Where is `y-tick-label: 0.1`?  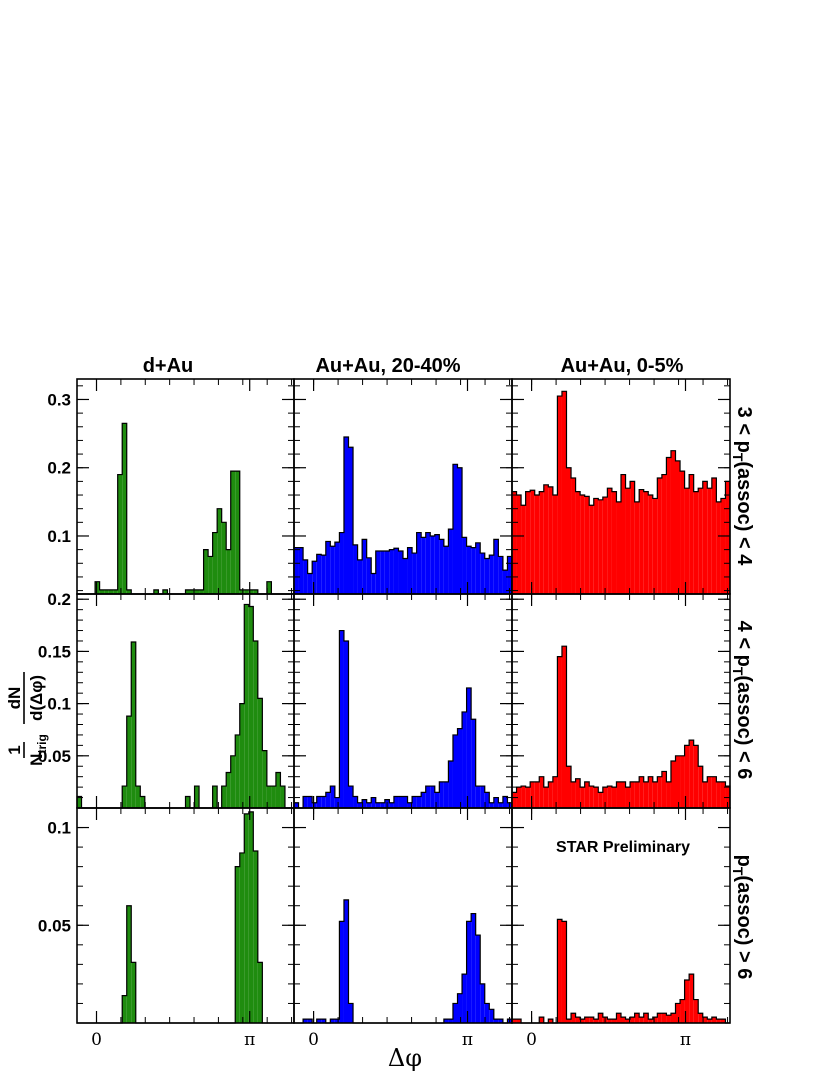 y-tick-label: 0.1 is located at coordinates (59, 704).